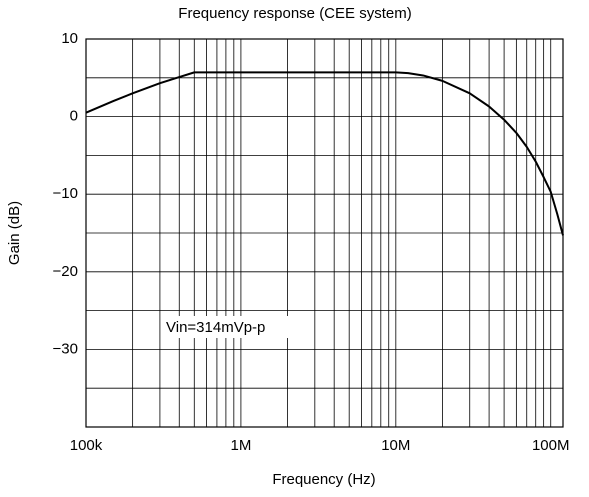 The image size is (589, 497). Describe the element at coordinates (294, 13) in the screenshot. I see `chart-title: Frequency response (CEE system)` at that location.